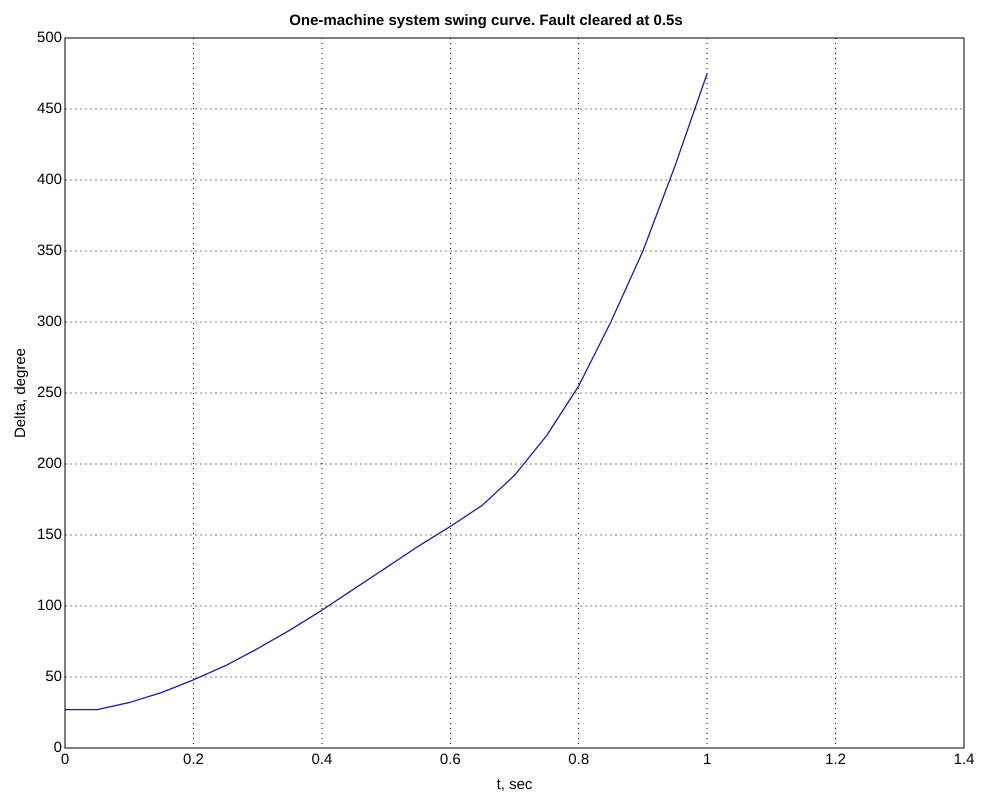 The image size is (992, 807). What do you see at coordinates (707, 759) in the screenshot?
I see `x-tick-label: 1` at bounding box center [707, 759].